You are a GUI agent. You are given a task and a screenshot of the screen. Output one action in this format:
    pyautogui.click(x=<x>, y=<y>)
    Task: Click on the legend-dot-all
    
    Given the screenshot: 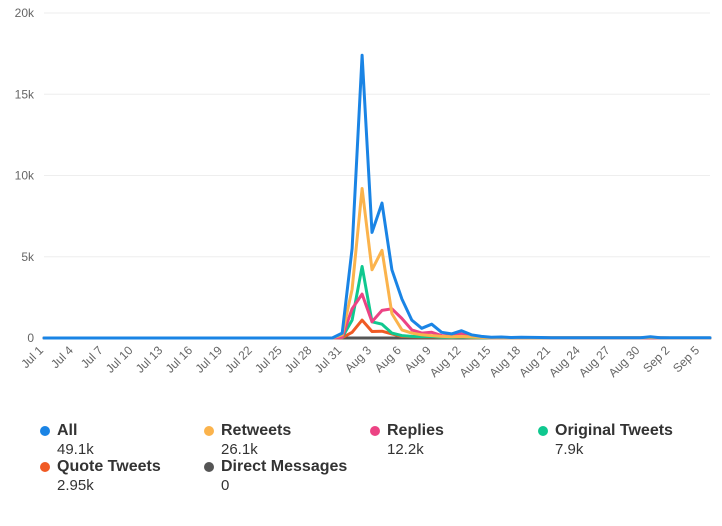 What is the action you would take?
    pyautogui.click(x=45, y=431)
    